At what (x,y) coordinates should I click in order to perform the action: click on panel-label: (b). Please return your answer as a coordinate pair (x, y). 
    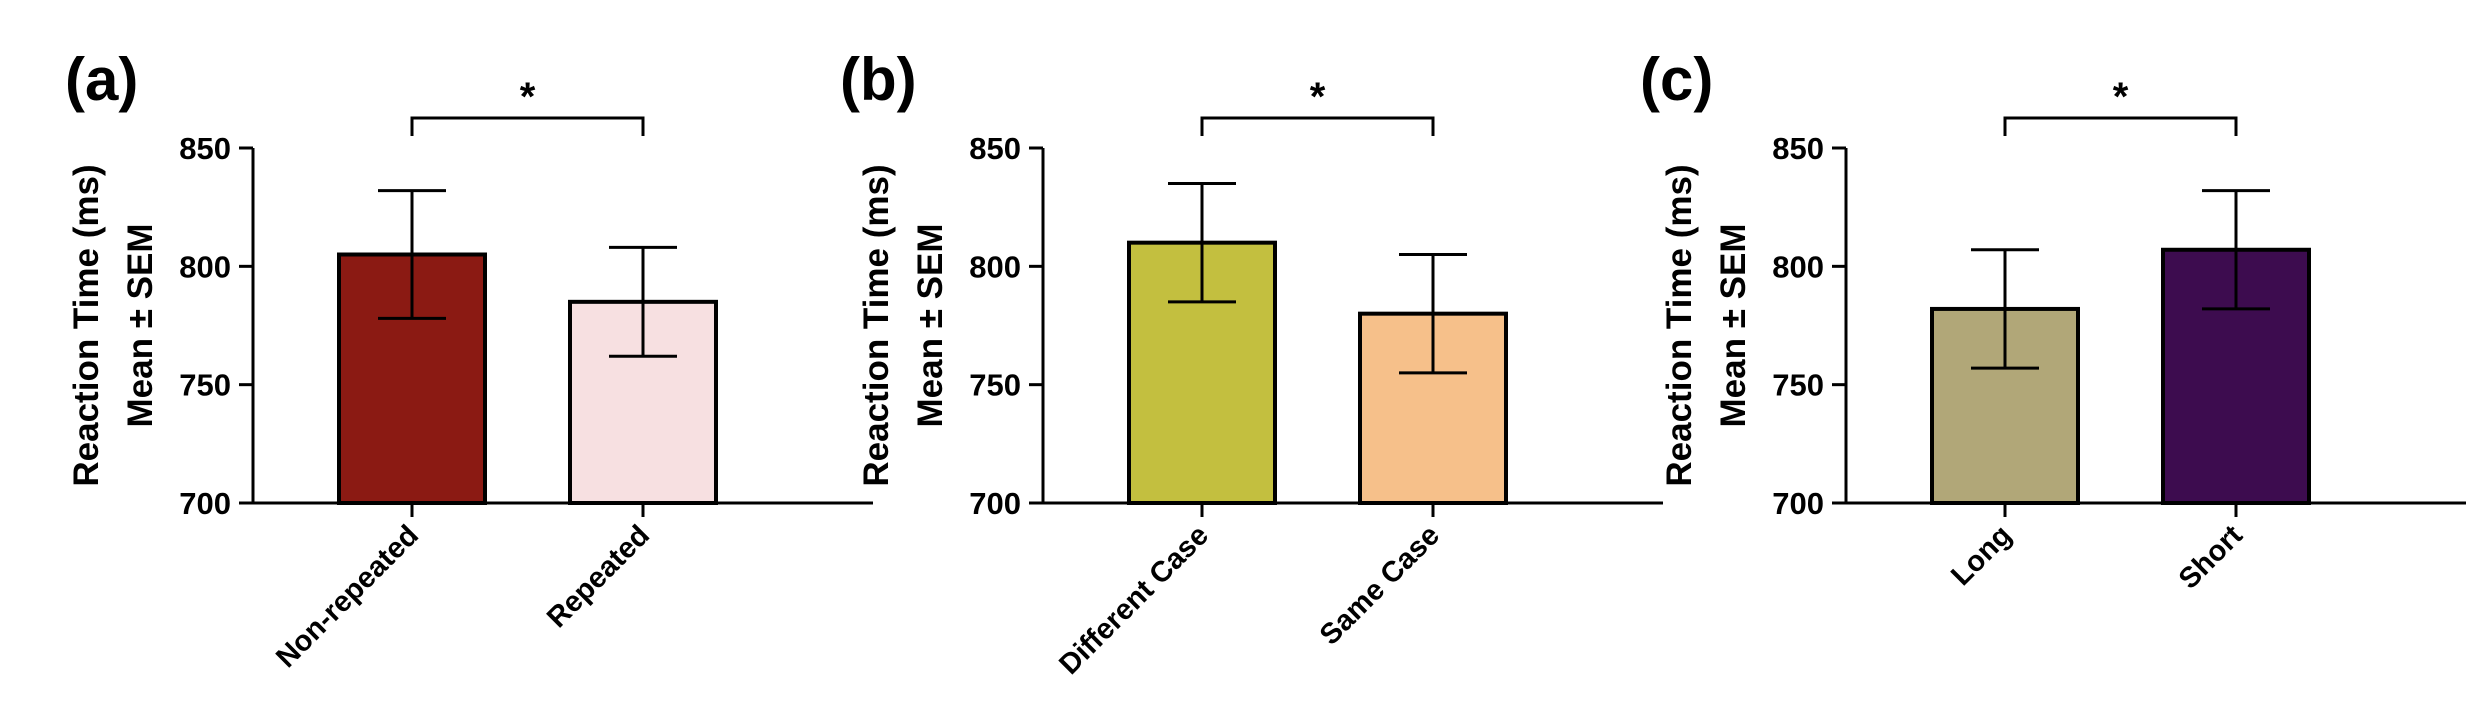
    Looking at the image, I should click on (878, 79).